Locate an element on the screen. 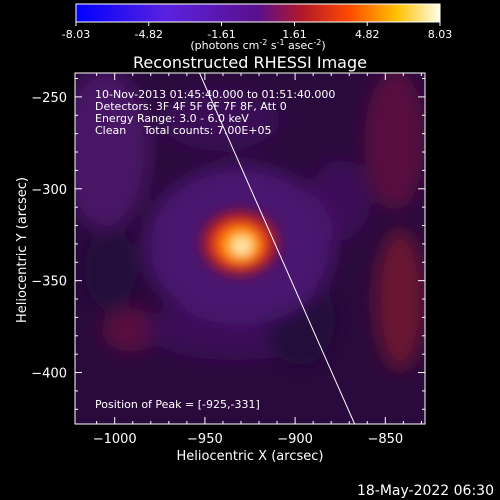  peak-position-label: Position of Peak = [-925,-331] is located at coordinates (177, 404).